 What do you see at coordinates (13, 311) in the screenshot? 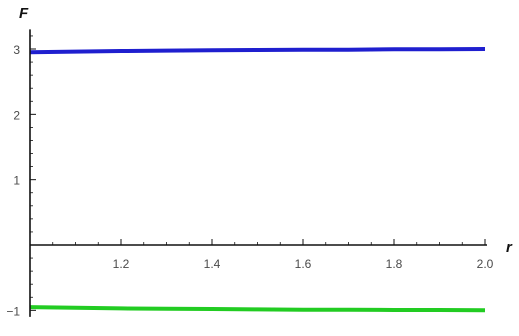
I see `y-tick-label: −1` at bounding box center [13, 311].